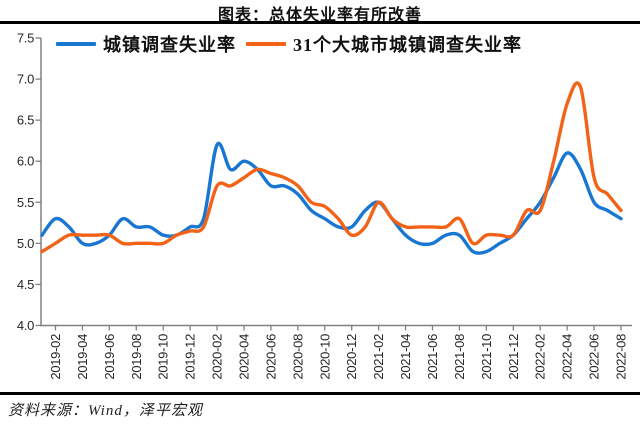 This screenshot has height=428, width=640. I want to click on x-axis-label: 2019-06, so click(109, 357).